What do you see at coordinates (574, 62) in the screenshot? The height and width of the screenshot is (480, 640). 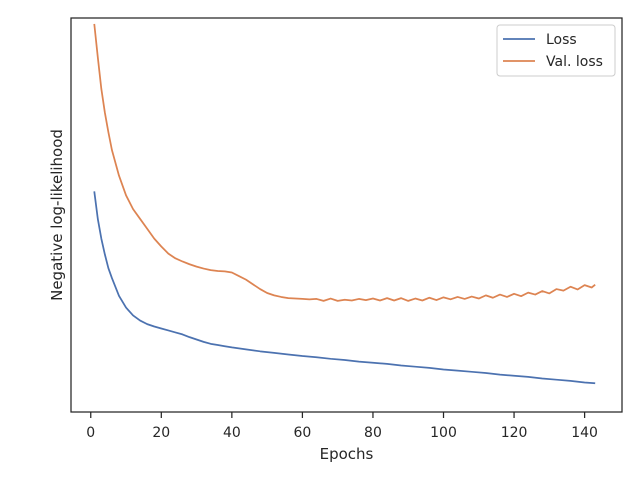 I see `legend-label-val-loss: Val. loss` at bounding box center [574, 62].